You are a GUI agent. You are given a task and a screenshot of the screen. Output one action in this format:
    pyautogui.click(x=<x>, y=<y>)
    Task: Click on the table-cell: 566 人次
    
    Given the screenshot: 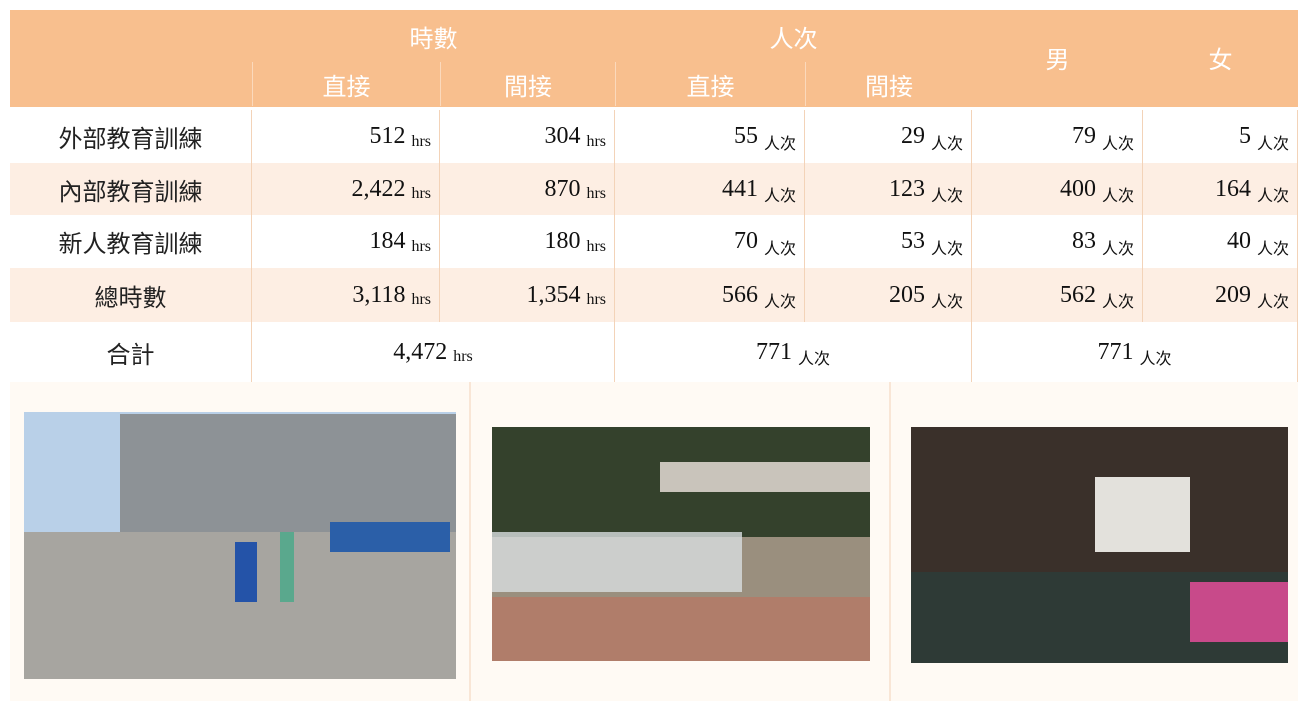 What is the action you would take?
    pyautogui.click(x=710, y=295)
    